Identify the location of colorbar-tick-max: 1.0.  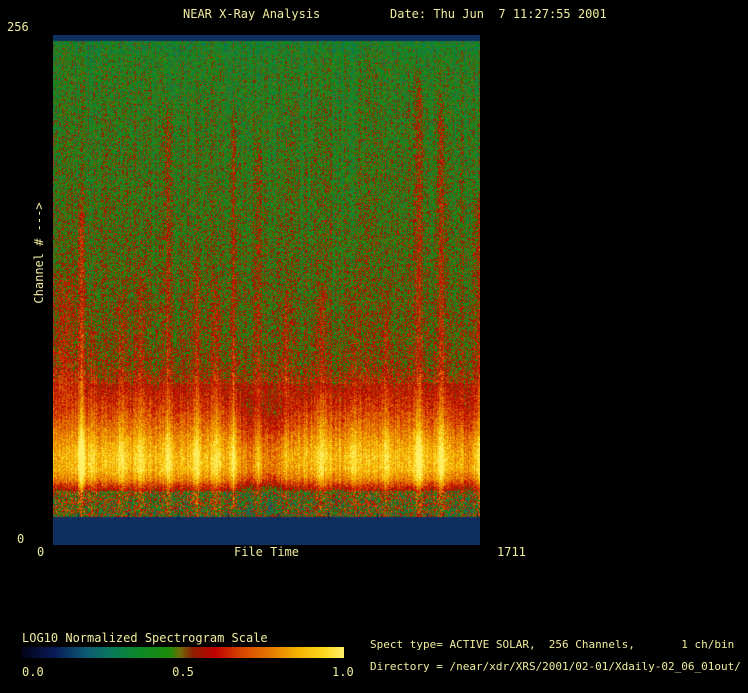
(343, 672).